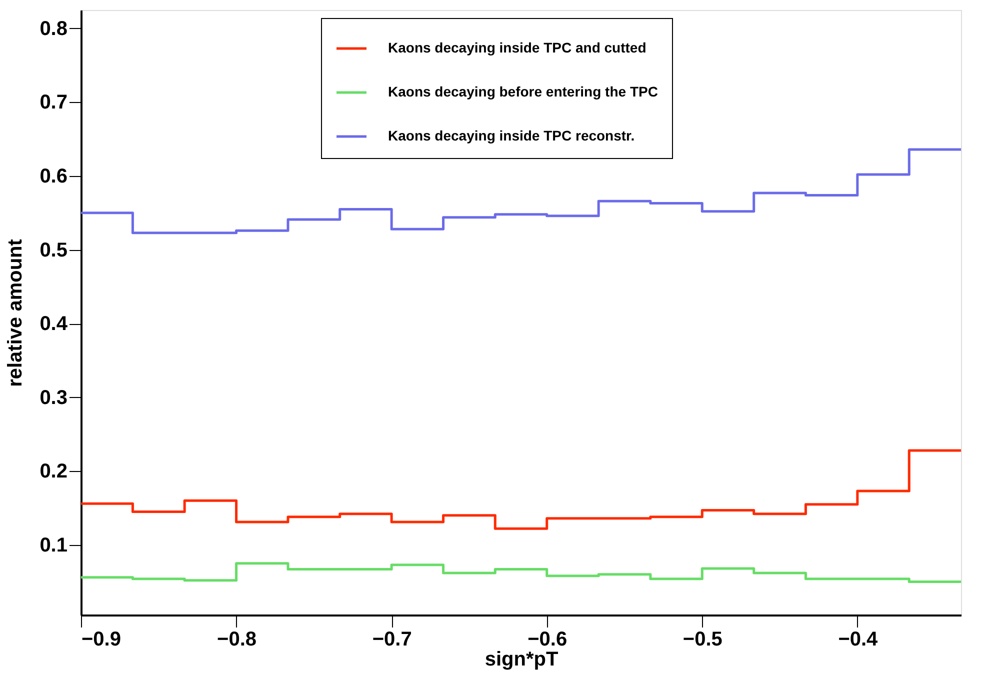 The image size is (990, 682). Describe the element at coordinates (517, 48) in the screenshot. I see `legend-label: Kaons decaying inside TPC and cutted` at that location.